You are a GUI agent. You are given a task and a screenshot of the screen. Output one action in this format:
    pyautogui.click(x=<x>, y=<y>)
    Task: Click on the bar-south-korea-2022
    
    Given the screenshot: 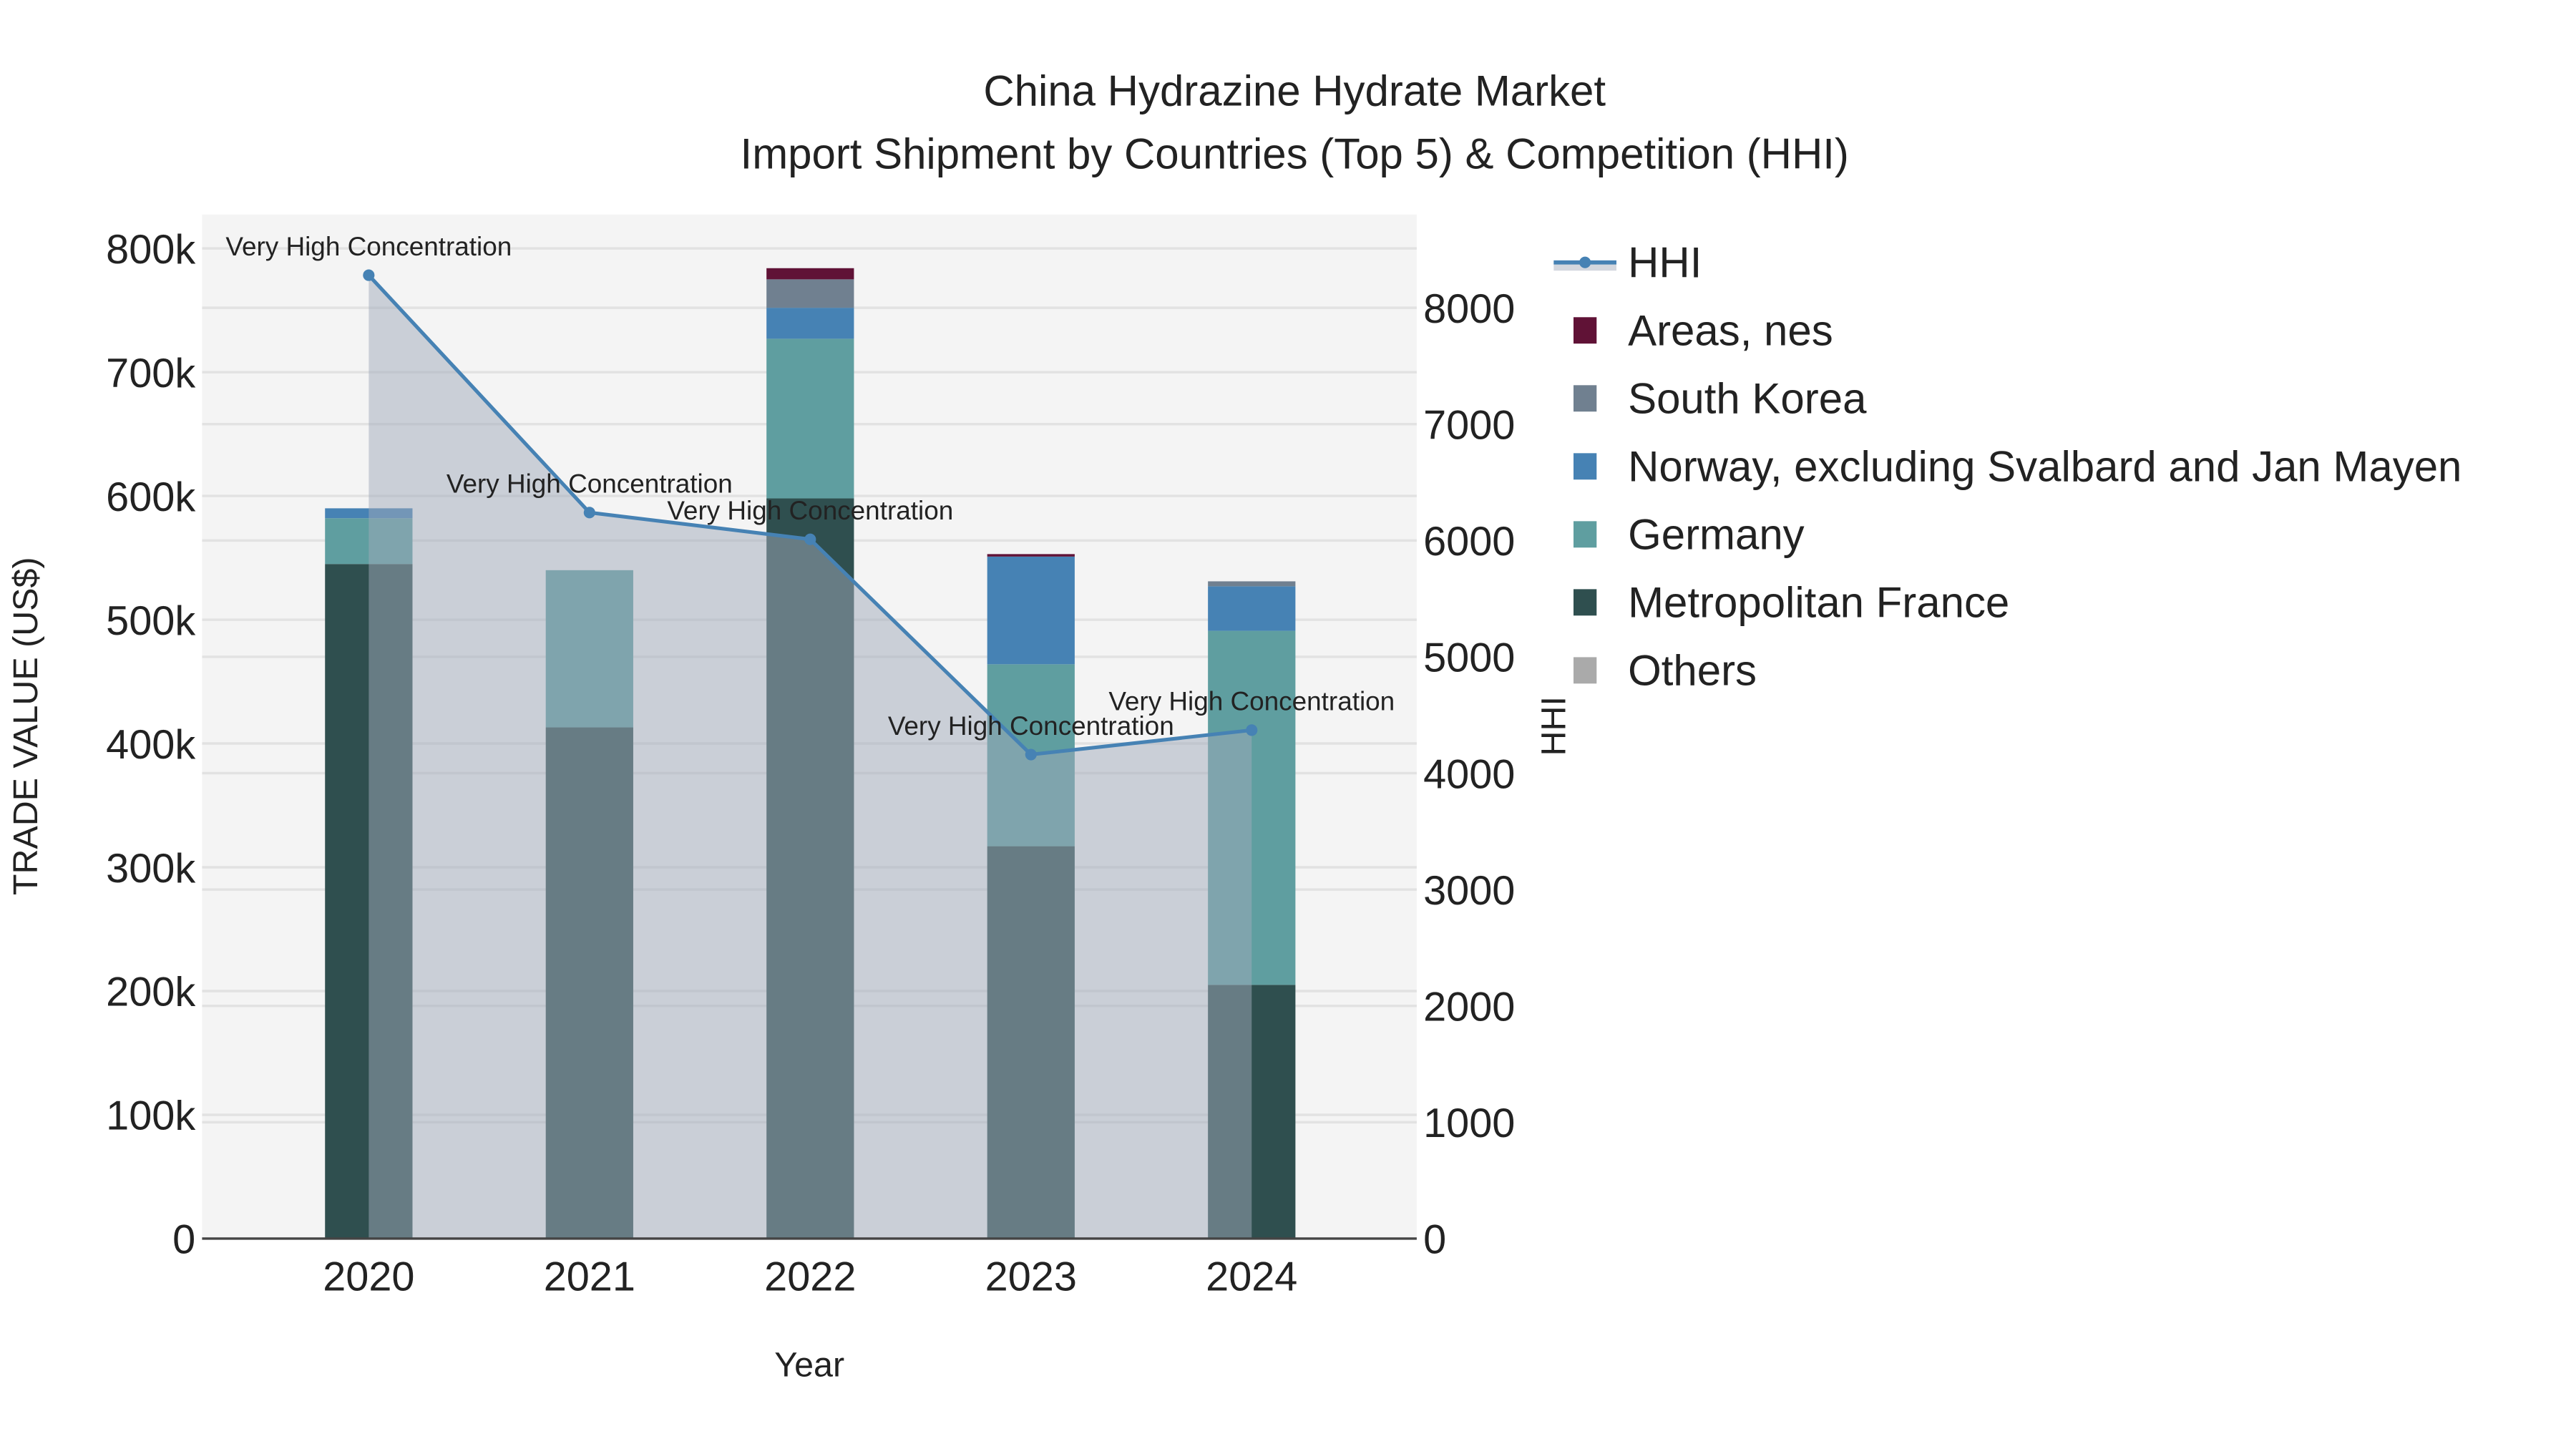 What is the action you would take?
    pyautogui.click(x=810, y=293)
    